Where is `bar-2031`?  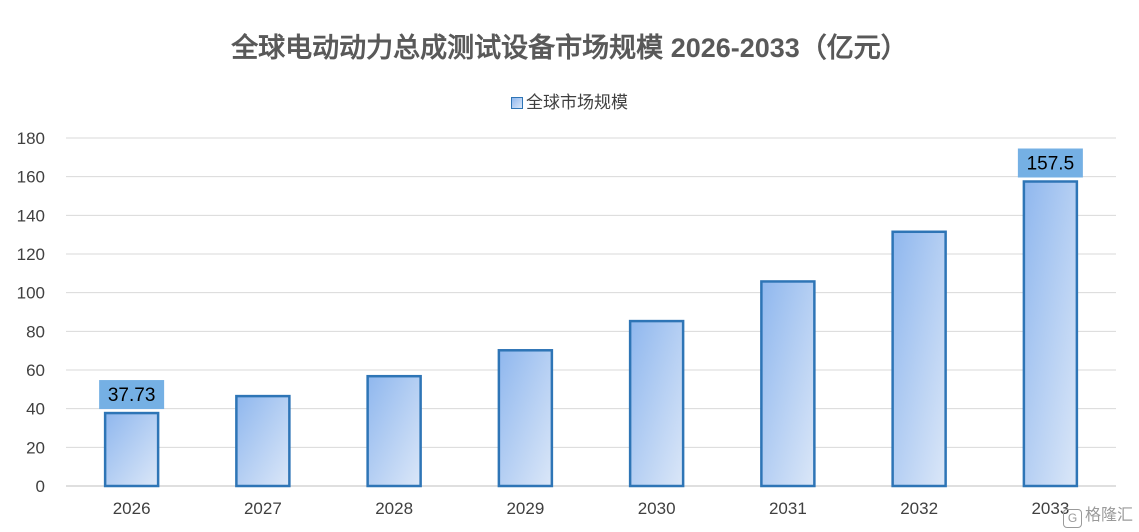
bar-2031 is located at coordinates (788, 384).